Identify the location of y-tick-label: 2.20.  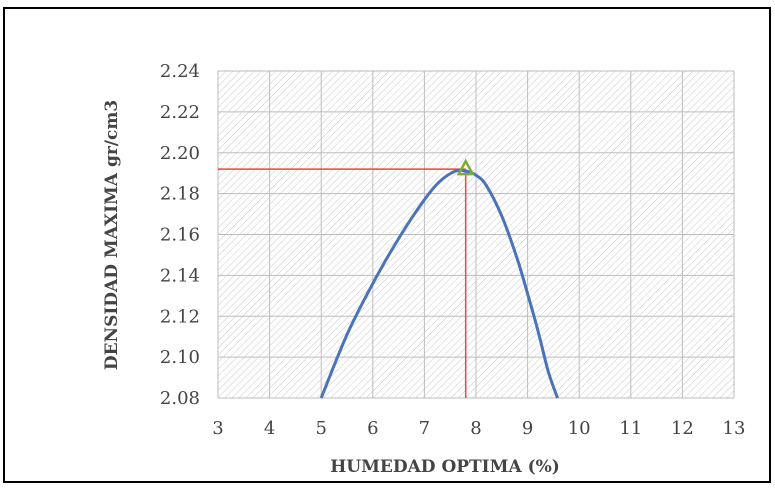
(180, 153).